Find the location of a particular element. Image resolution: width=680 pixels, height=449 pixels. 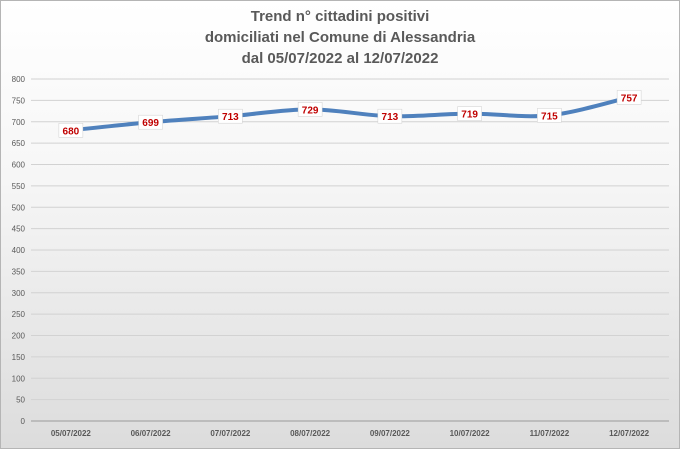

y-tick-label: 350 is located at coordinates (19, 271).